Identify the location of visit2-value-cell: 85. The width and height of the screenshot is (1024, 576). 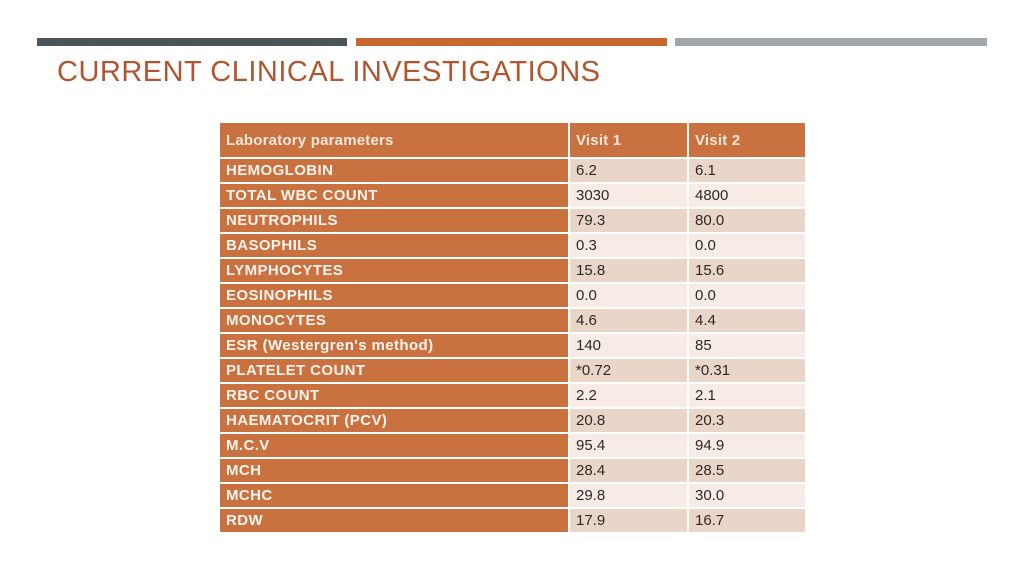
(747, 345).